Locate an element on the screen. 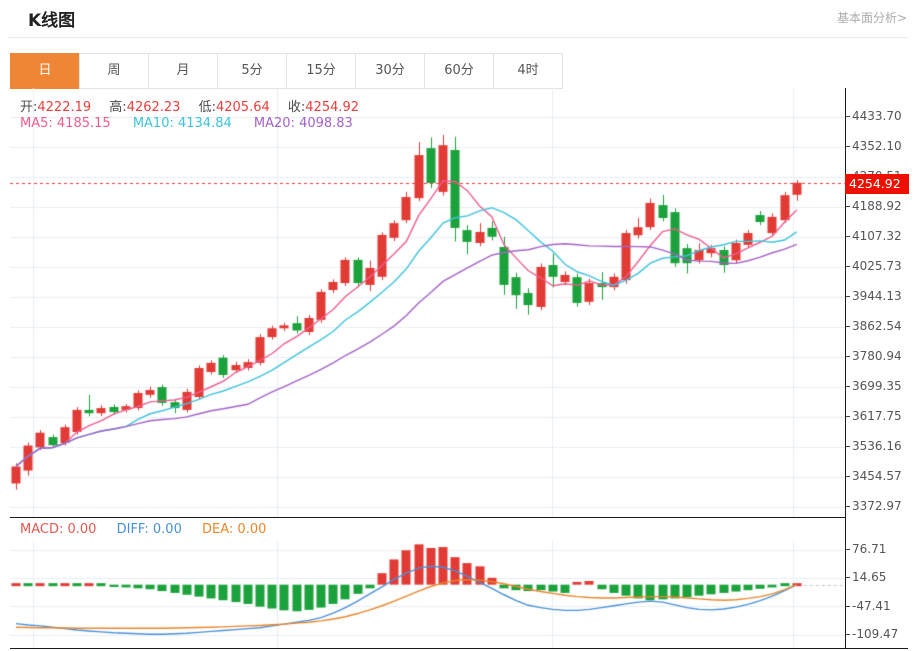 Image resolution: width=915 pixels, height=651 pixels. open-value: 4222.19 is located at coordinates (64, 107).